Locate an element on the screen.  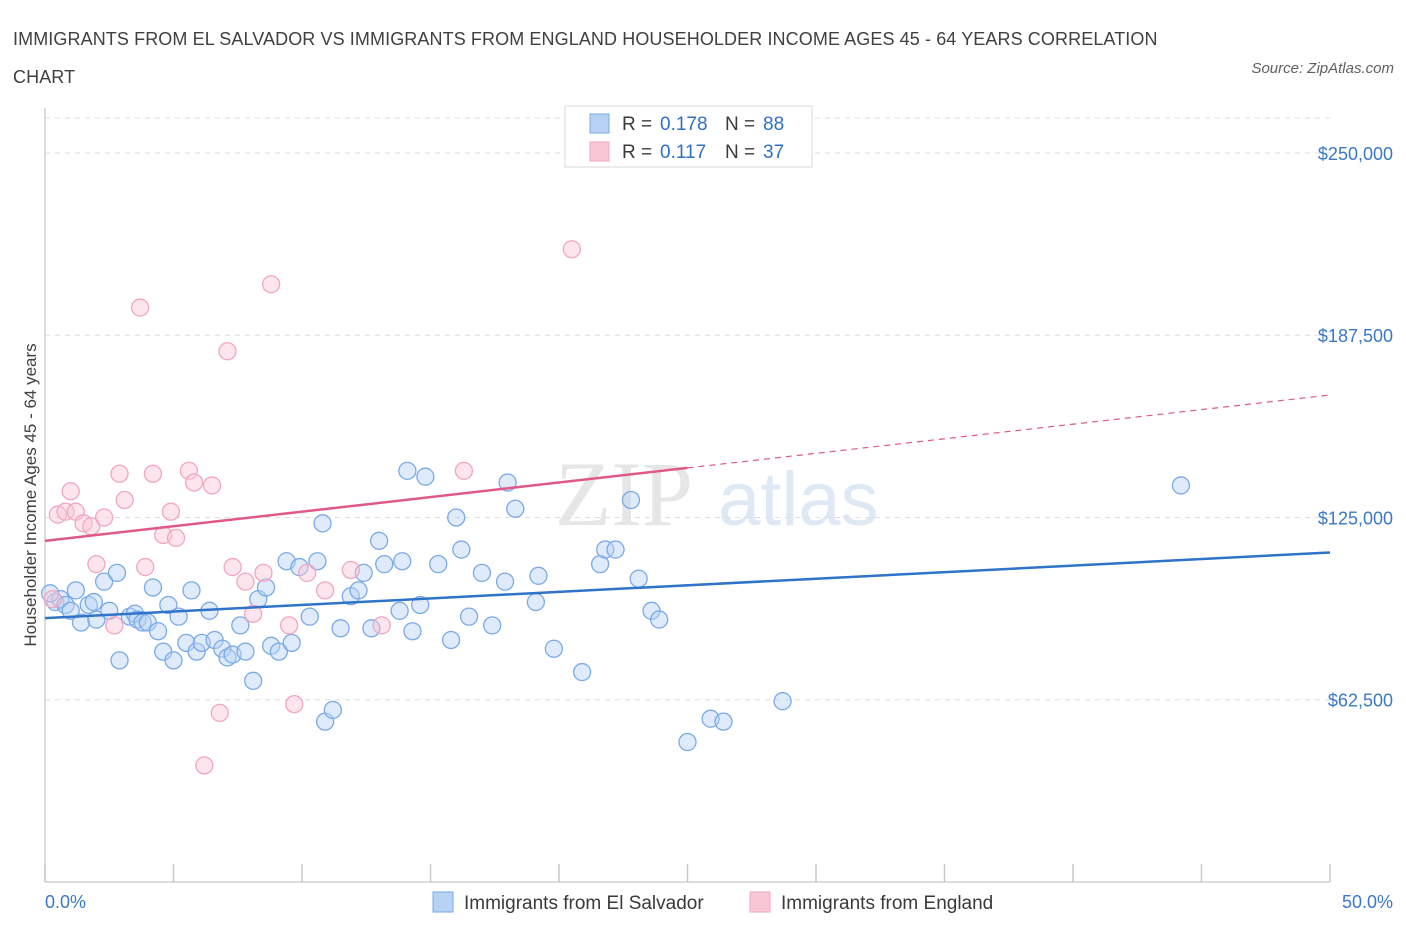
bottom-legend-label-el-salvador: Immigrants from El Salvador is located at coordinates (584, 903).